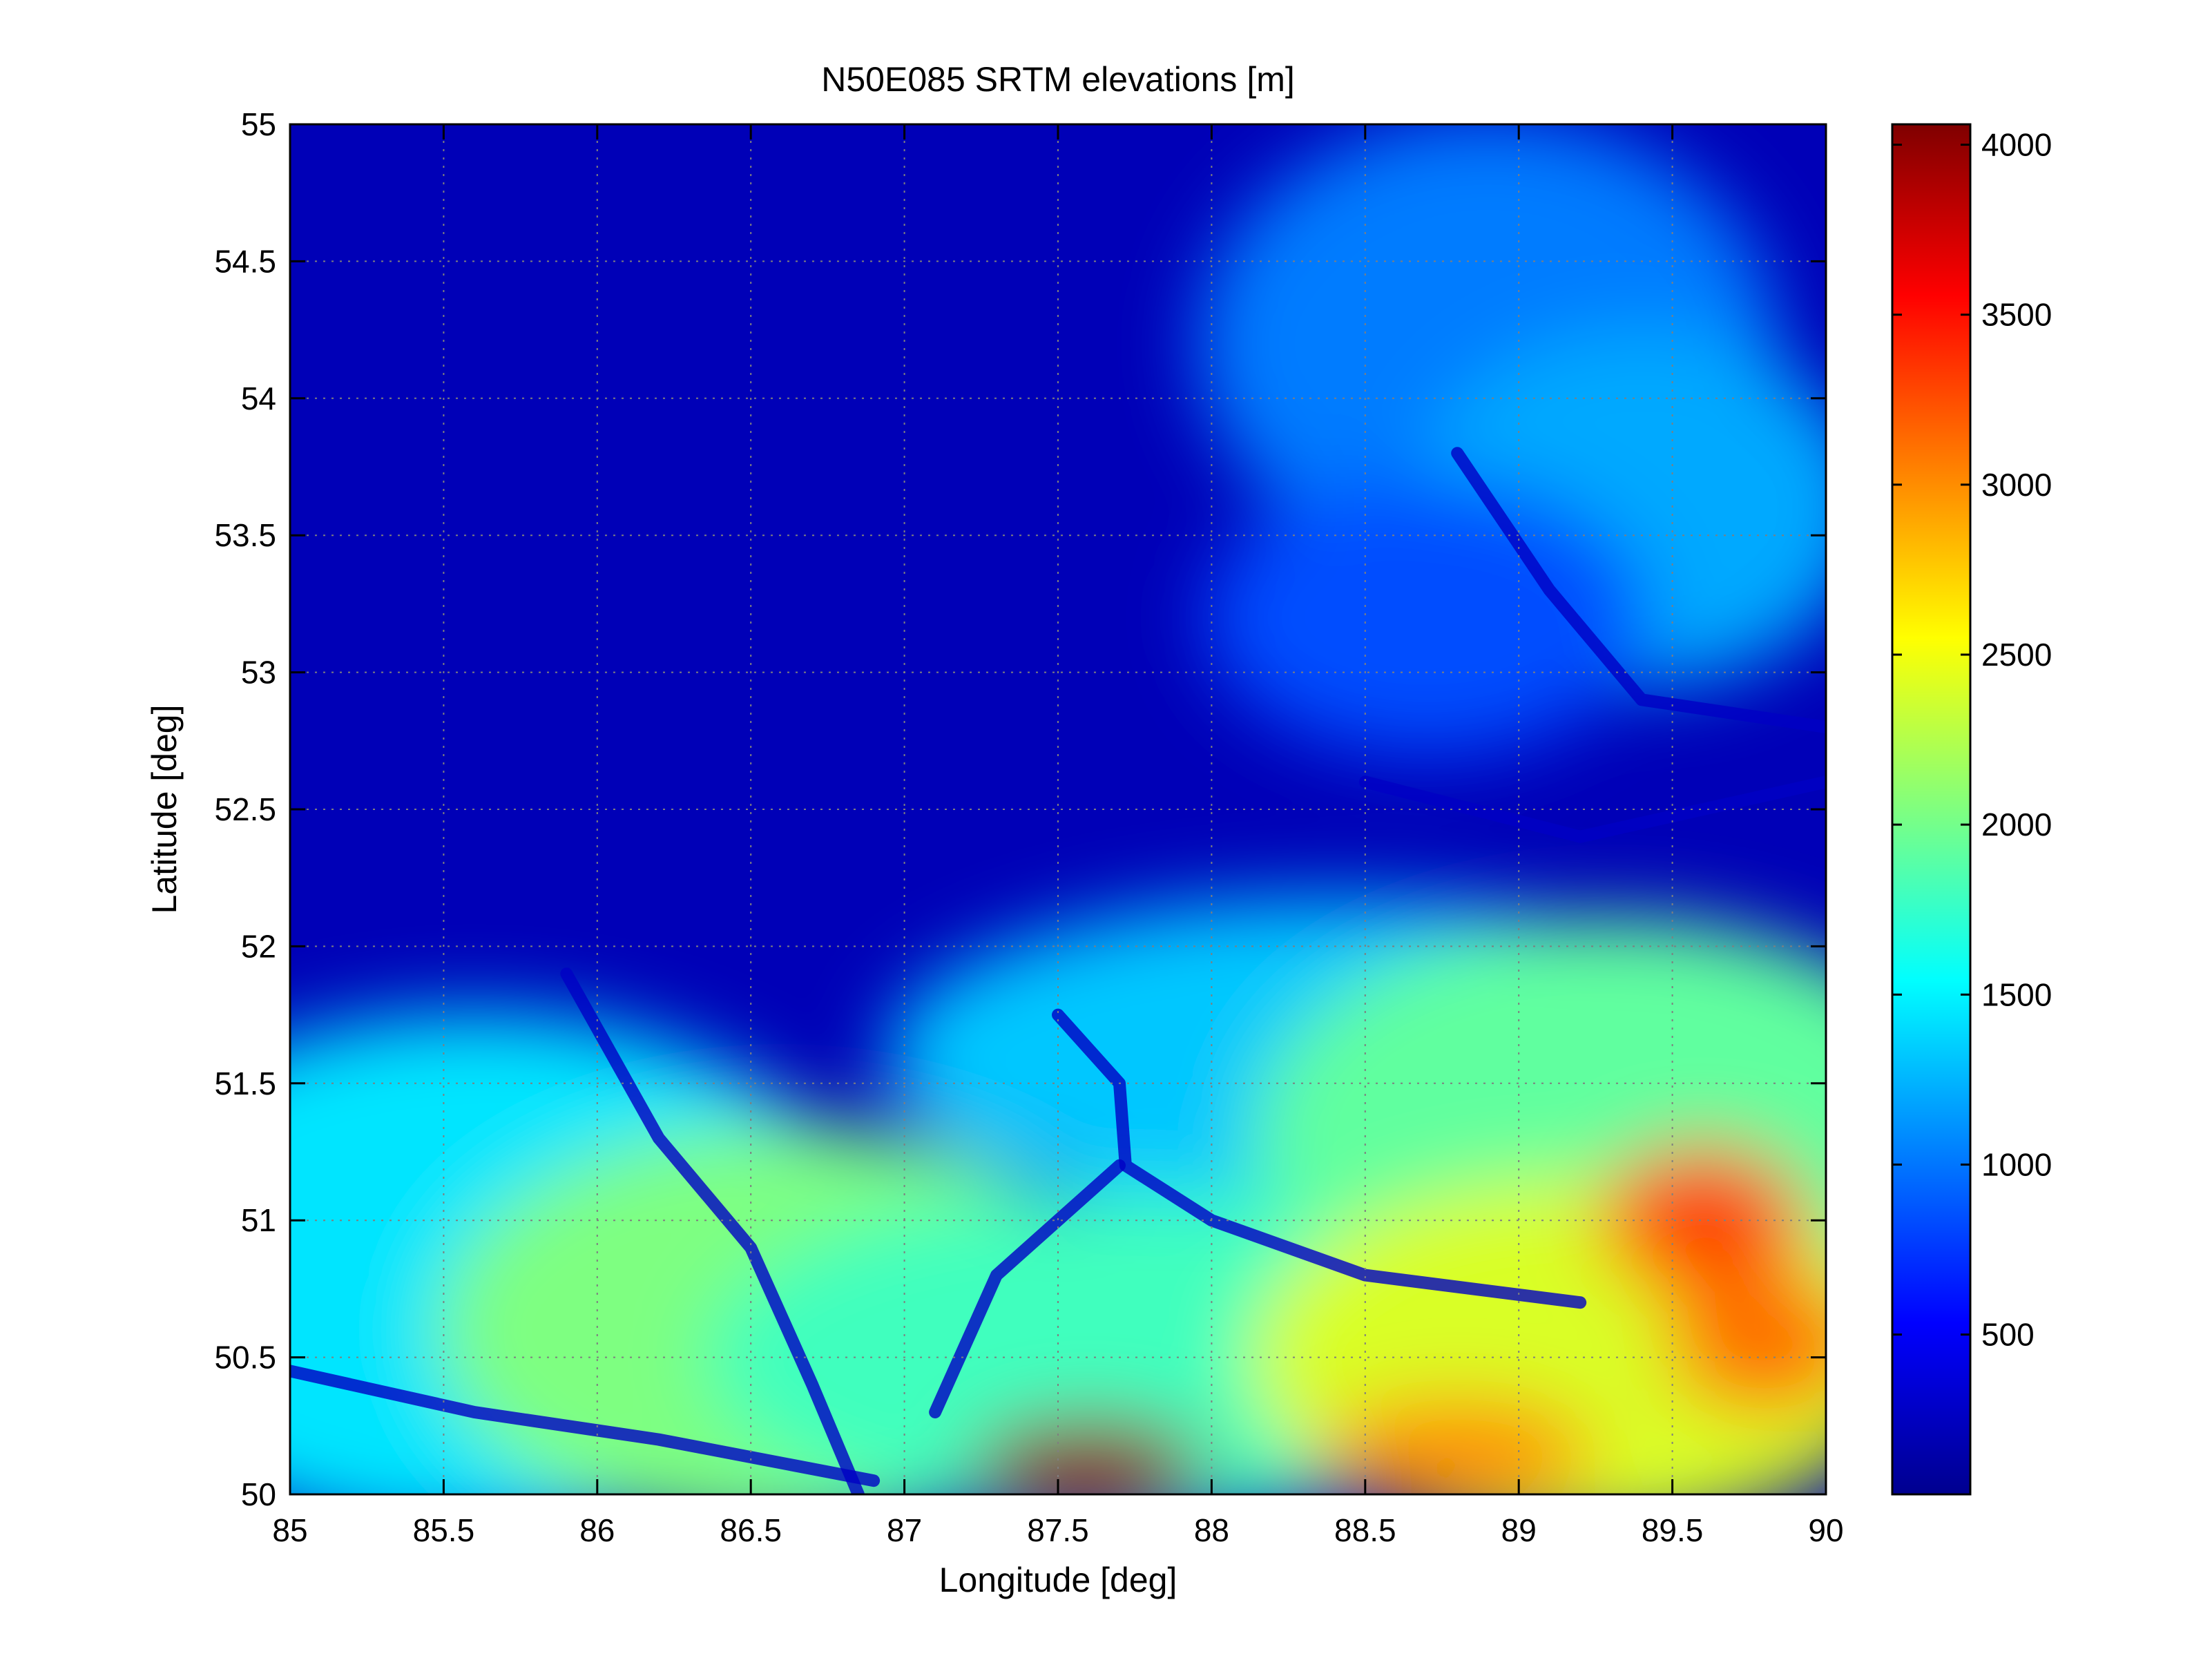 Image resolution: width=2212 pixels, height=1658 pixels. Describe the element at coordinates (165, 809) in the screenshot. I see `y-axis-label: Latitude [deg]` at that location.